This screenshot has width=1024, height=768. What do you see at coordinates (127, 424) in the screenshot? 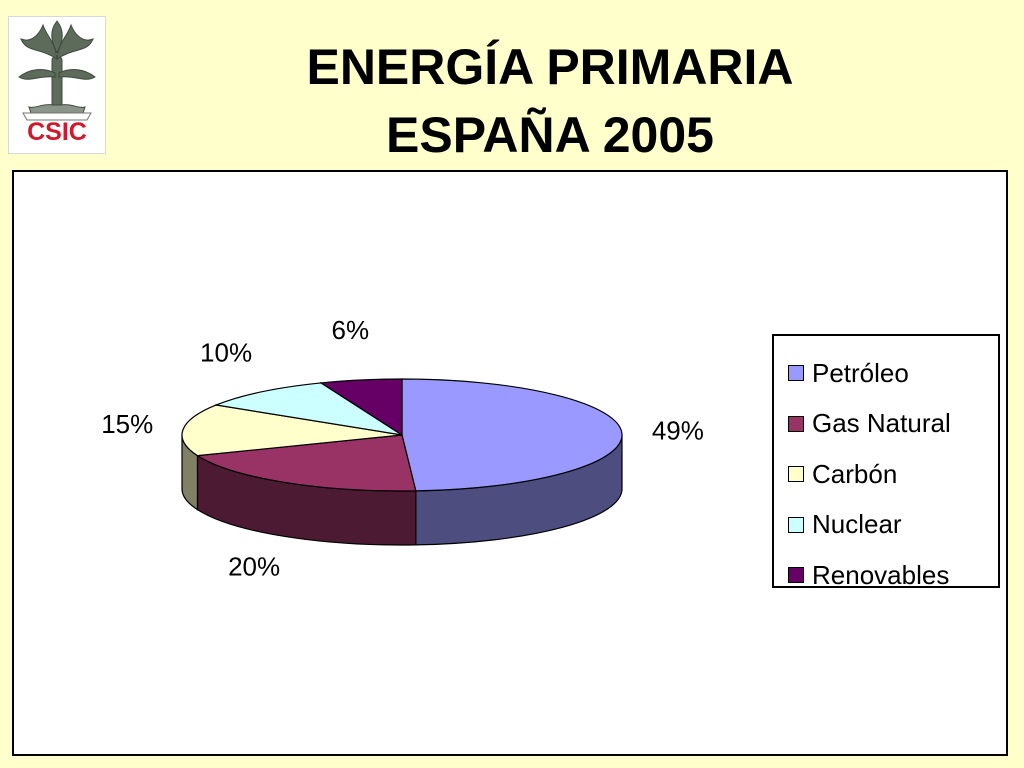
I see `data-label-2: 15%` at bounding box center [127, 424].